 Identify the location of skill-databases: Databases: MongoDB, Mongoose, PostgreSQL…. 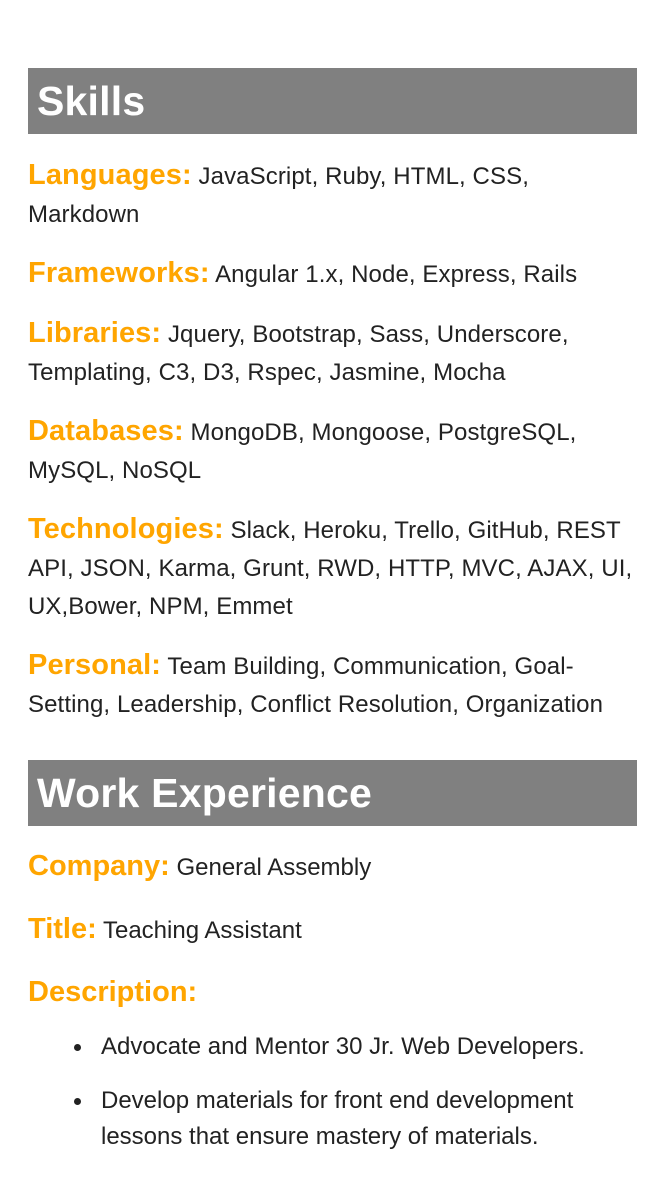
(332, 451).